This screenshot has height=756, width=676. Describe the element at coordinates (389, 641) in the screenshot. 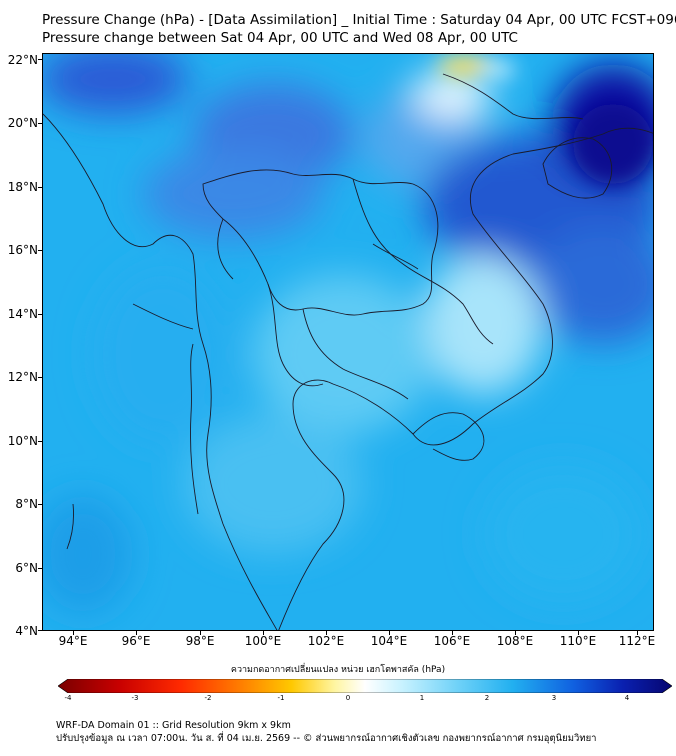

I see `lon-label-104e: 104°E` at that location.